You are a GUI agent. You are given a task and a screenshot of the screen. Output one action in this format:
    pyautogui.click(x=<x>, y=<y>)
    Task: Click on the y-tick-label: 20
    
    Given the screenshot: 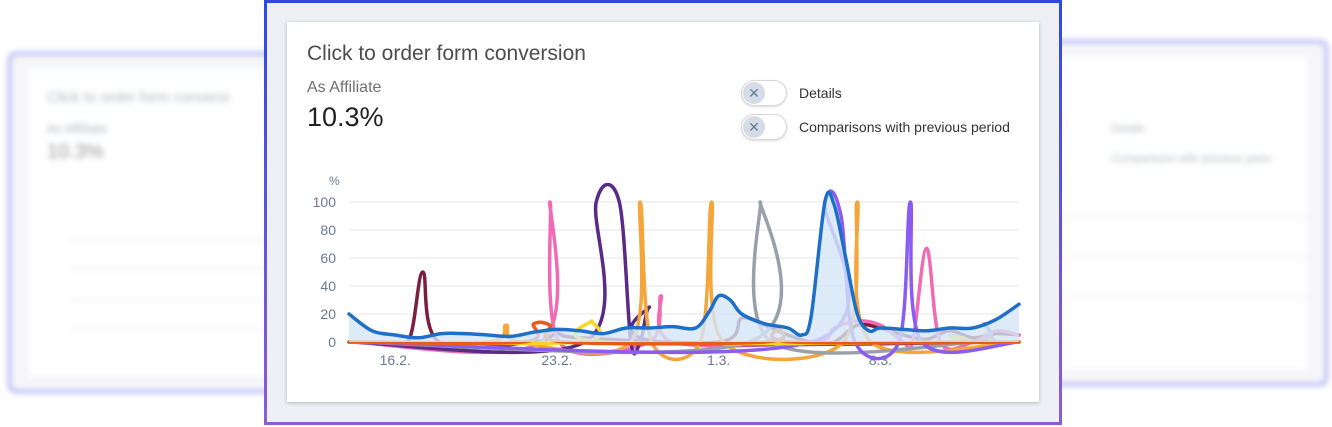 What is the action you would take?
    pyautogui.click(x=328, y=314)
    